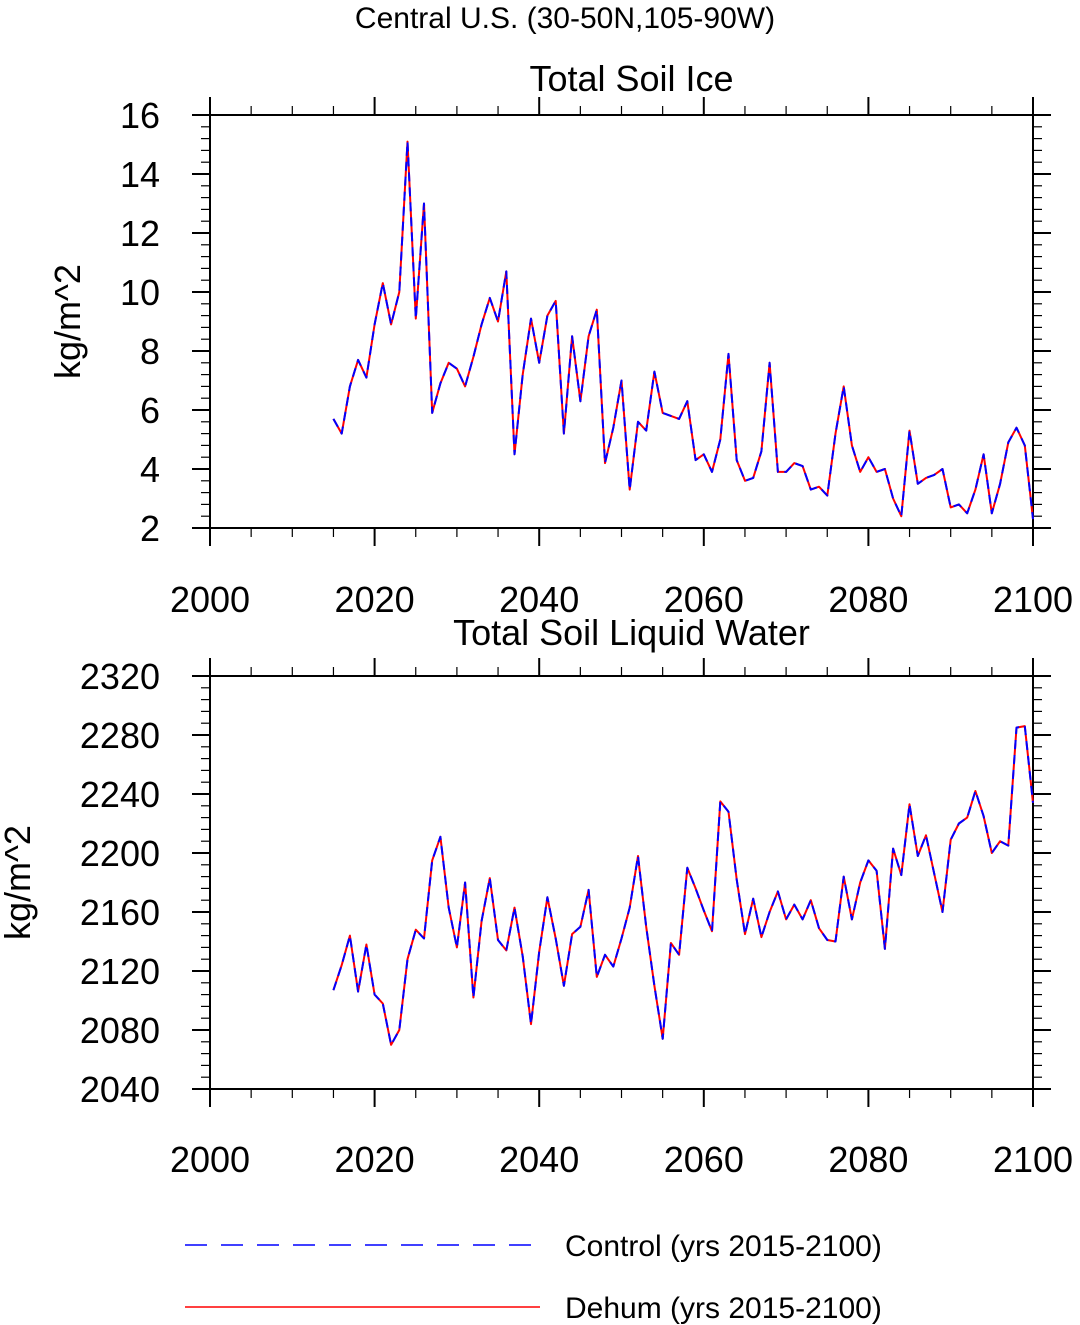 The width and height of the screenshot is (1080, 1325). What do you see at coordinates (150, 469) in the screenshot?
I see `y-tick-label: 4` at bounding box center [150, 469].